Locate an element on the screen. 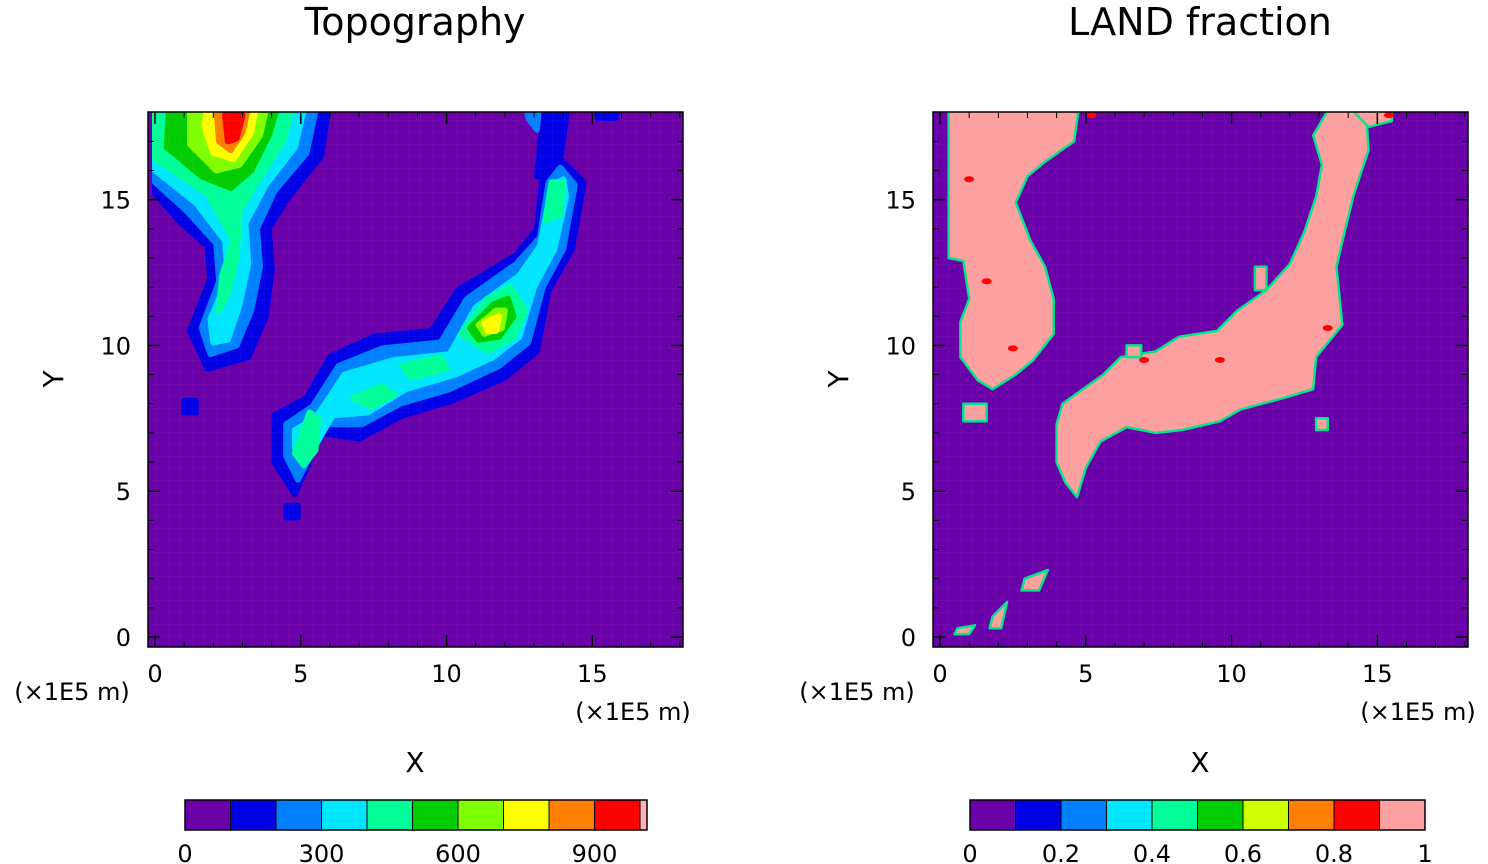 This screenshot has height=864, width=1488. topography-y-label: Y is located at coordinates (53, 379).